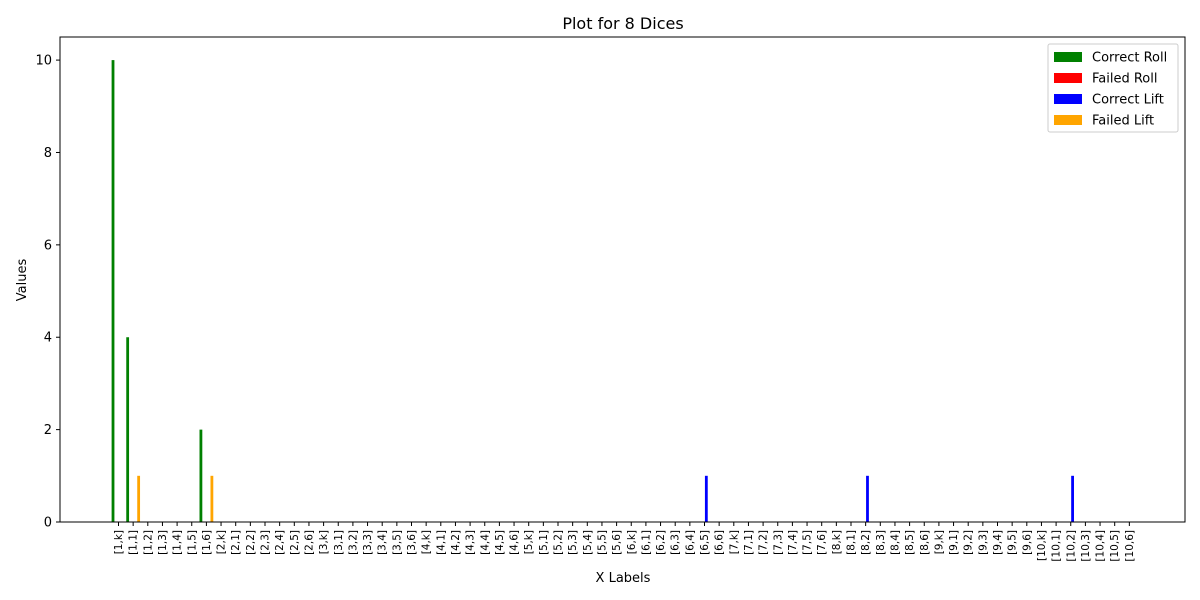 The image size is (1200, 600). Describe the element at coordinates (866, 542) in the screenshot. I see `x-tick-label: [8,2]` at that location.